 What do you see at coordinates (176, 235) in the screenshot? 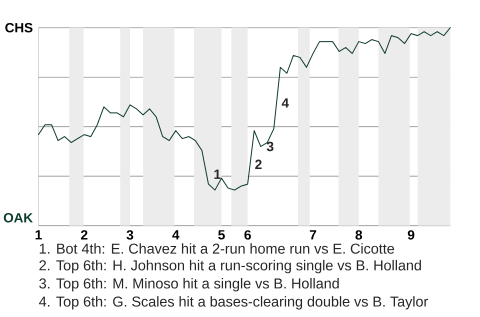
I see `x-tick-label: 4` at bounding box center [176, 235].